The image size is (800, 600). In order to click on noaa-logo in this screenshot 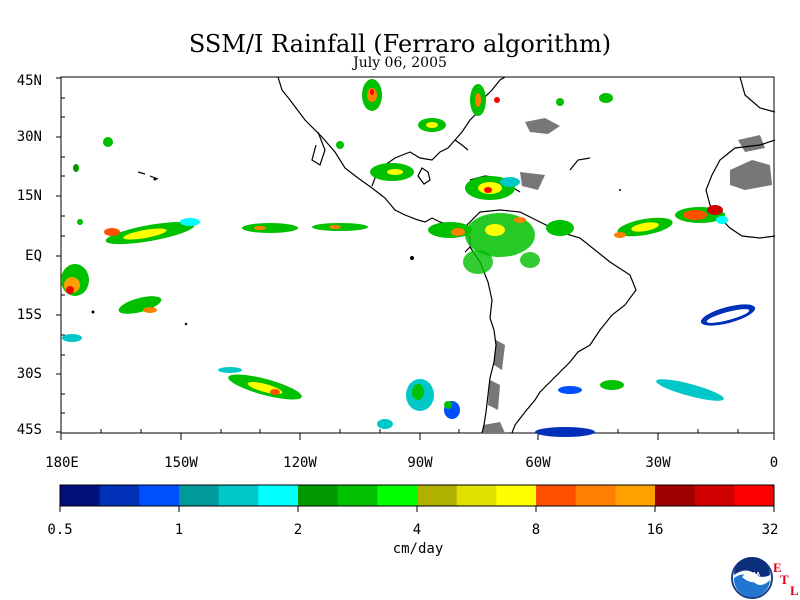, I will do `click(752, 578)`.